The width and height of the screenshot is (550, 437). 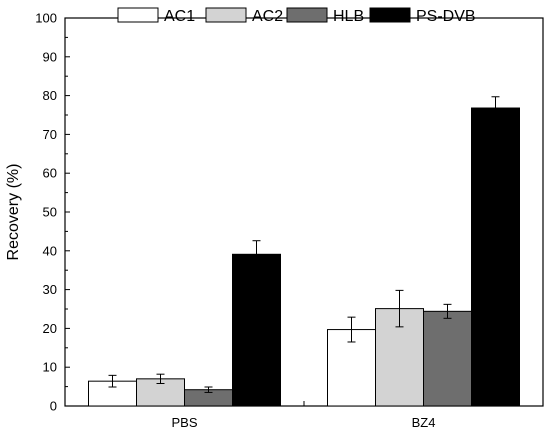 I want to click on y-tick-label: 70, so click(x=50, y=134).